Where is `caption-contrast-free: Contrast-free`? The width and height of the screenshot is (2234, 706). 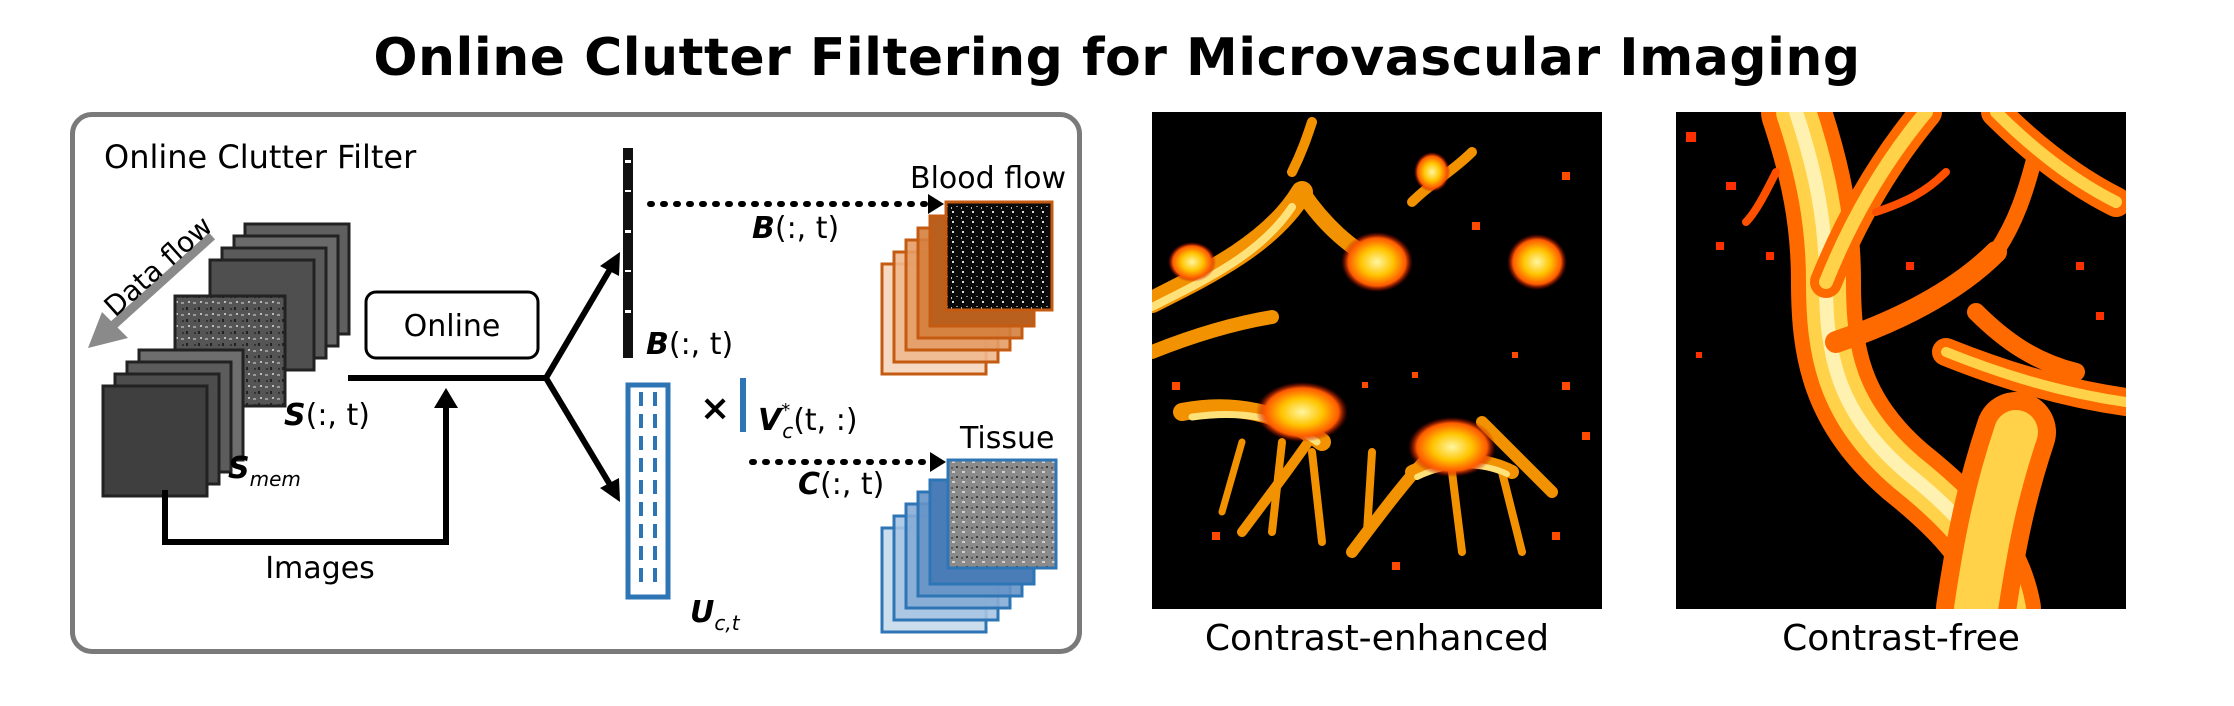 caption-contrast-free: Contrast-free is located at coordinates (1901, 638).